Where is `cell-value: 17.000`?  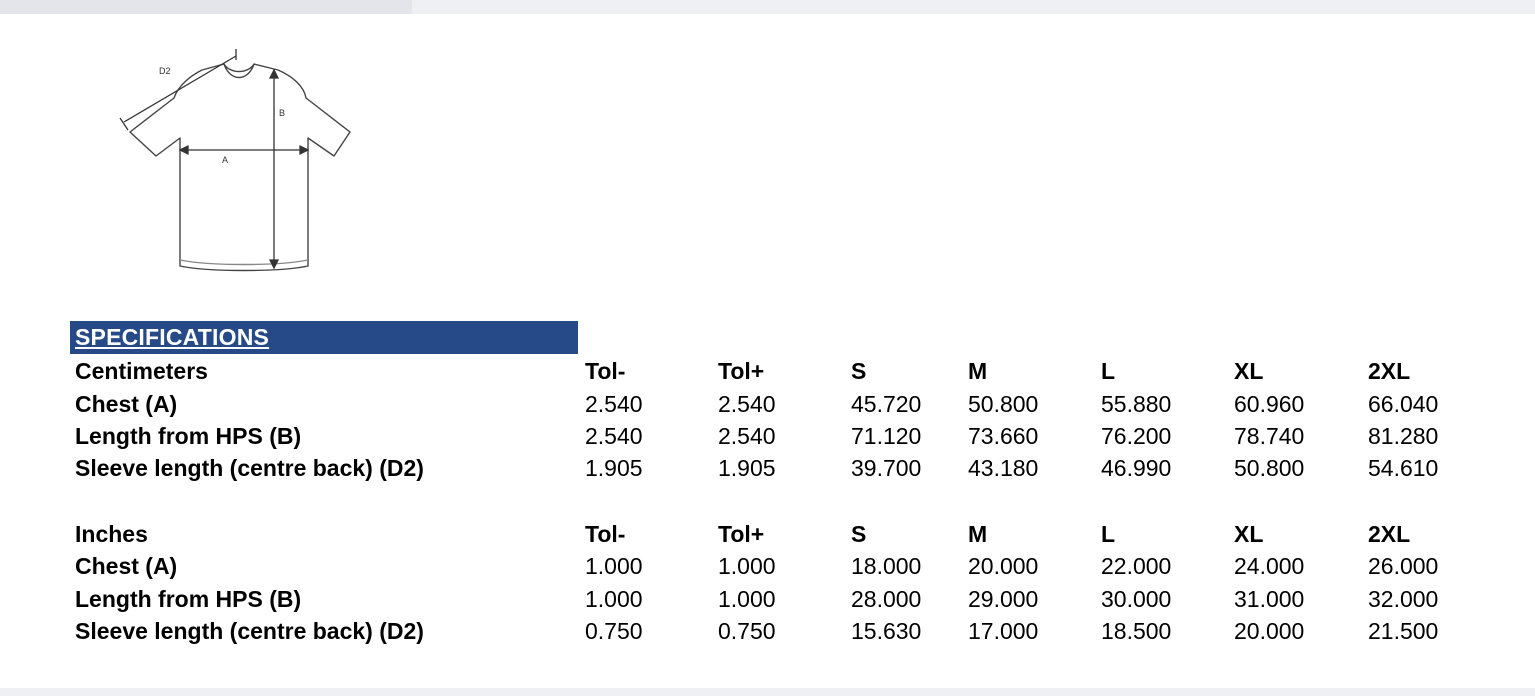
cell-value: 17.000 is located at coordinates (1003, 631).